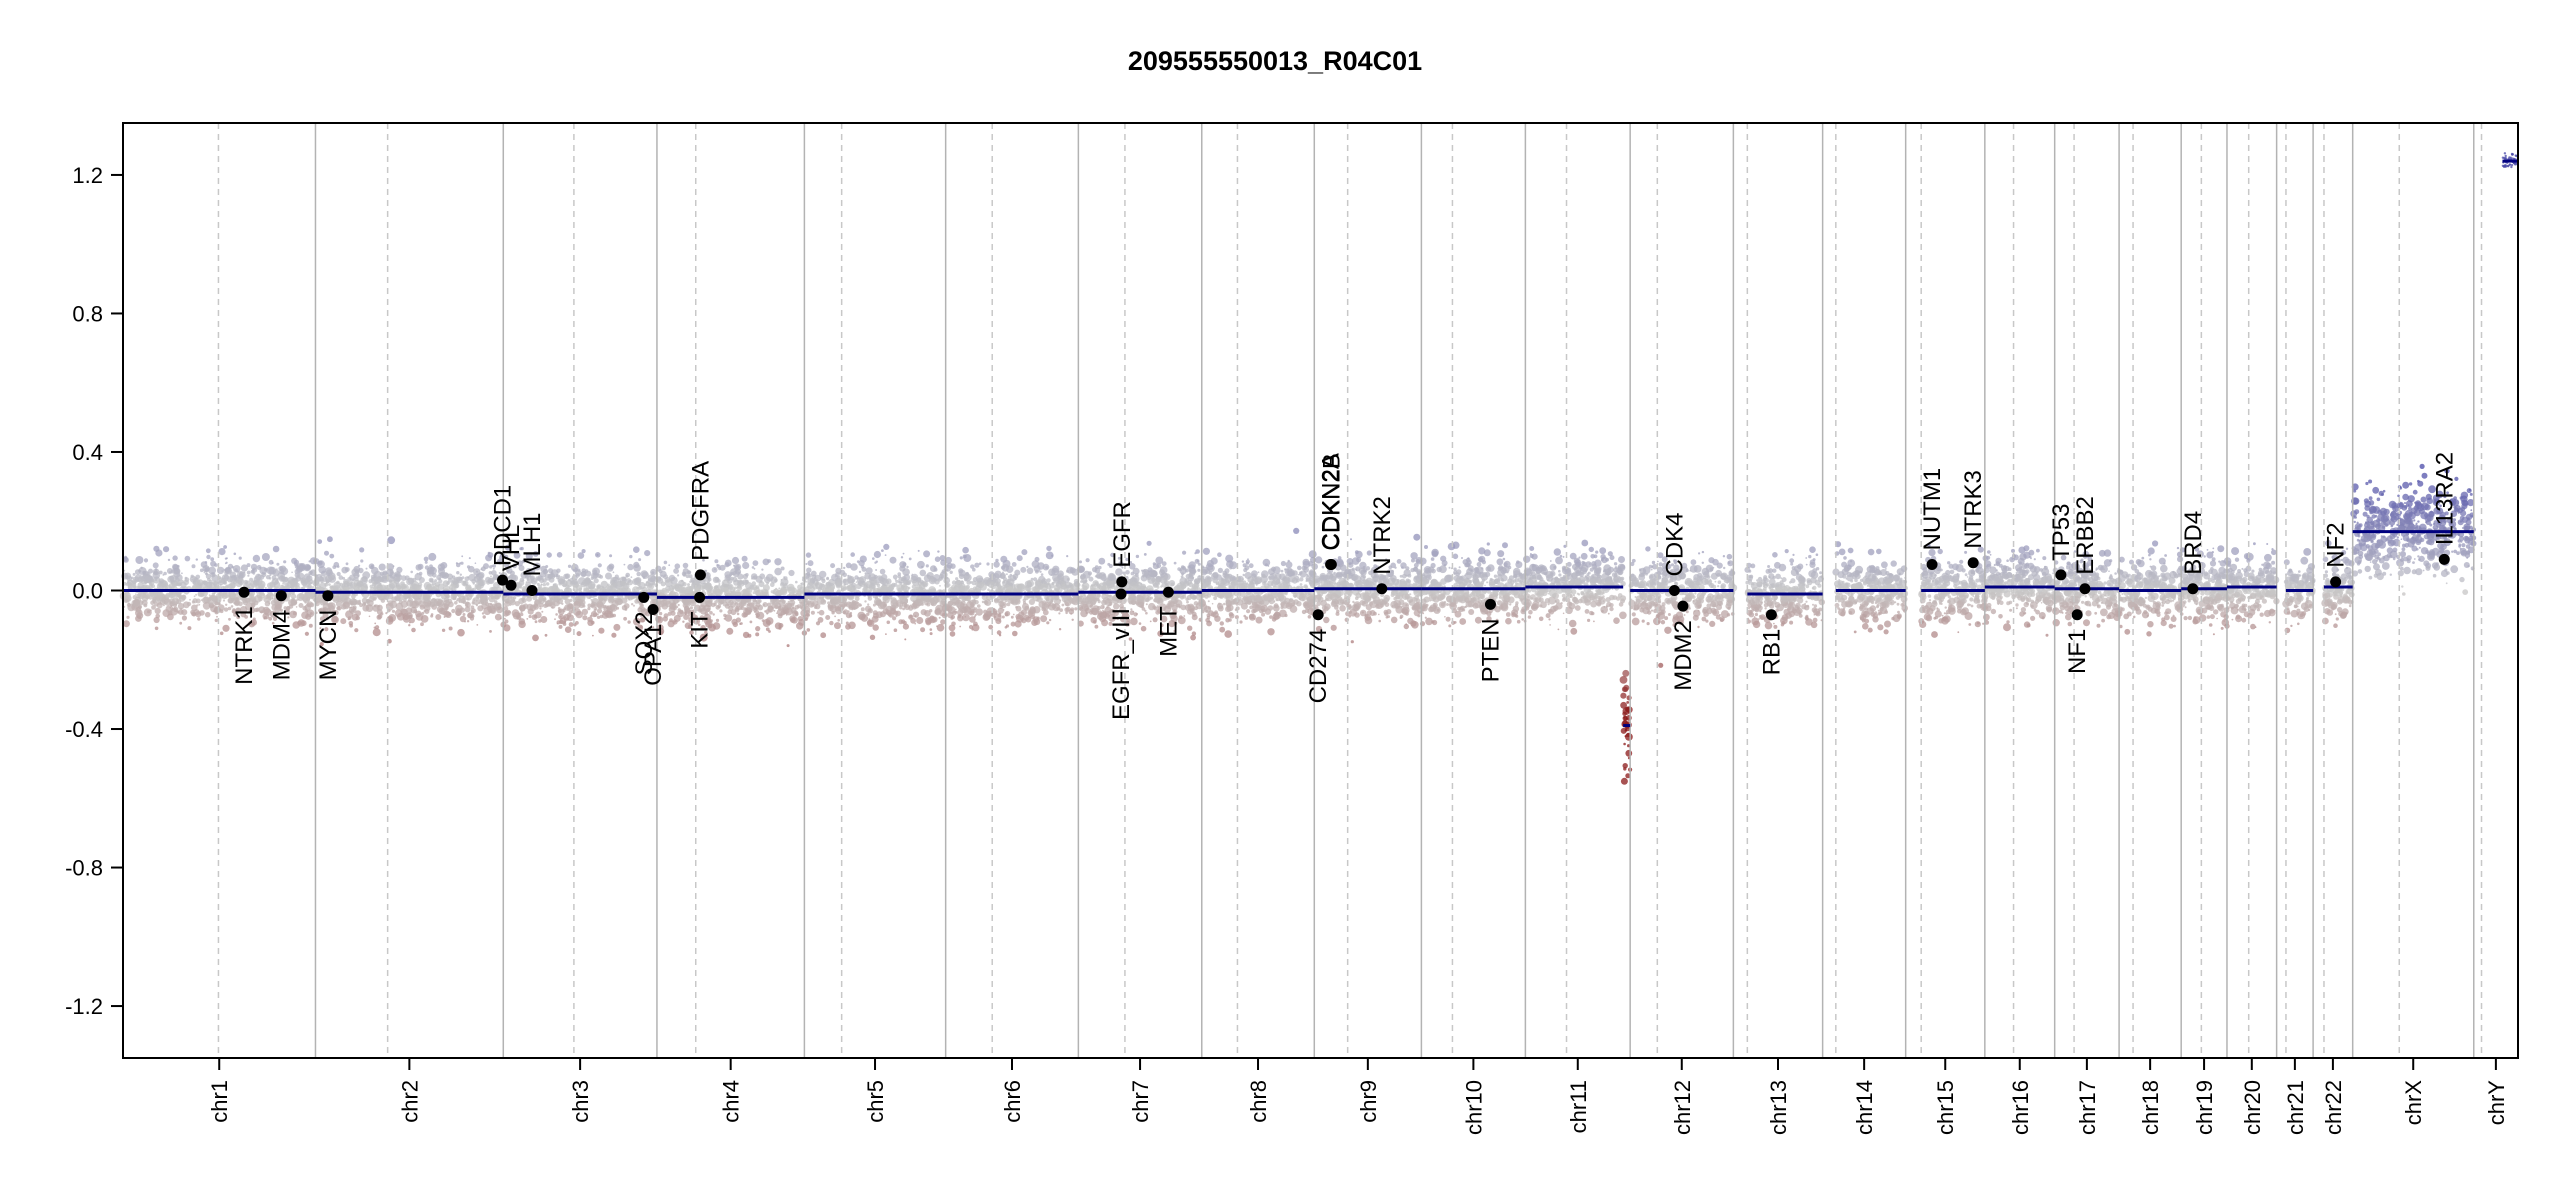 This screenshot has width=2550, height=1200. Describe the element at coordinates (1275, 61) in the screenshot. I see `chart-title: 209555550013_R04C01` at that location.